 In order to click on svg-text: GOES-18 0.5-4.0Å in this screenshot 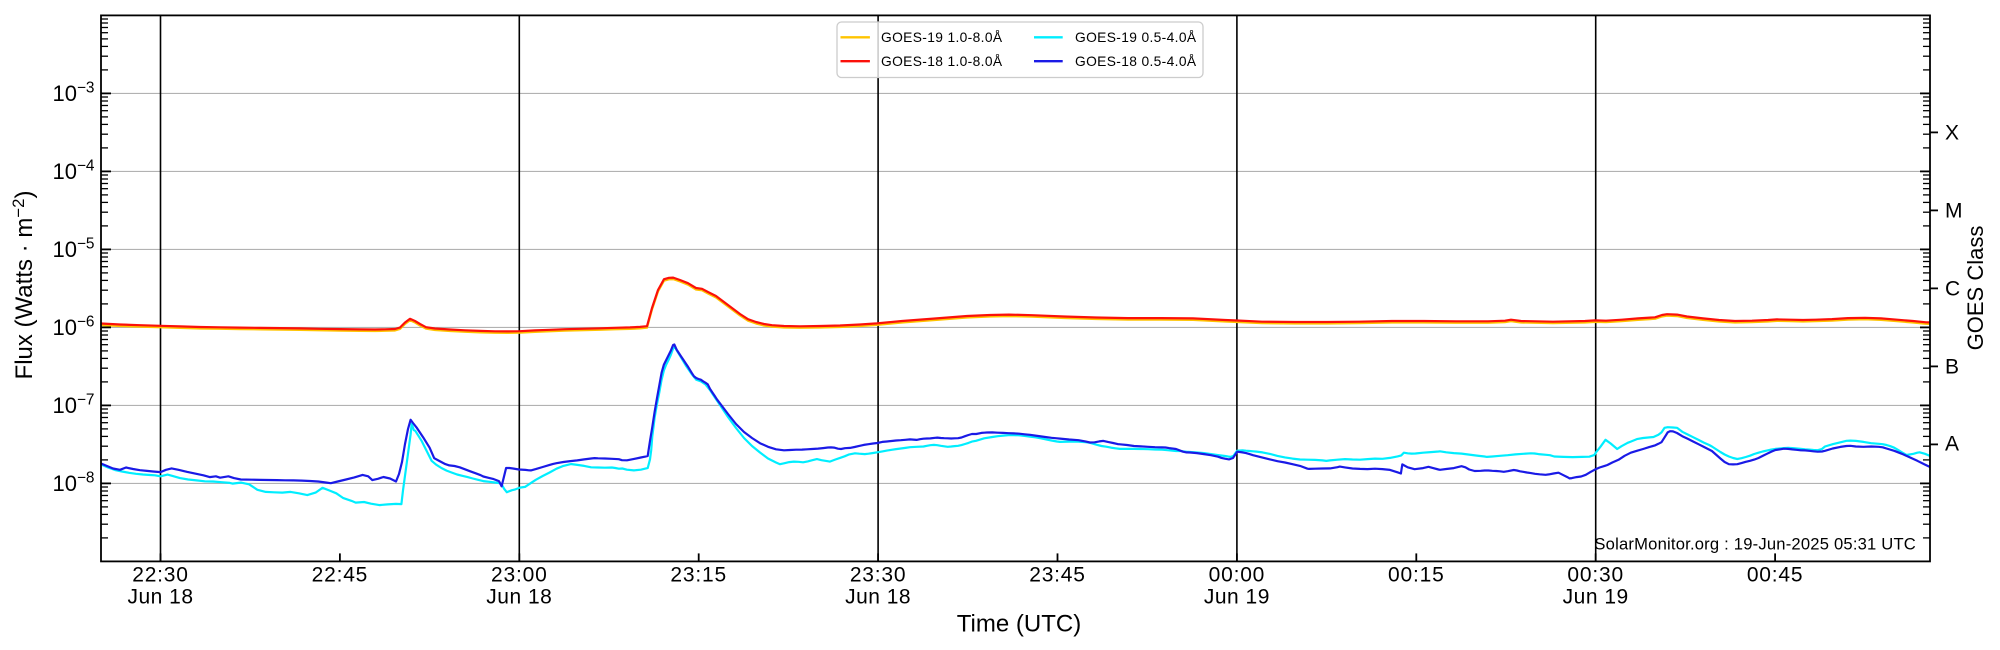, I will do `click(1136, 61)`.